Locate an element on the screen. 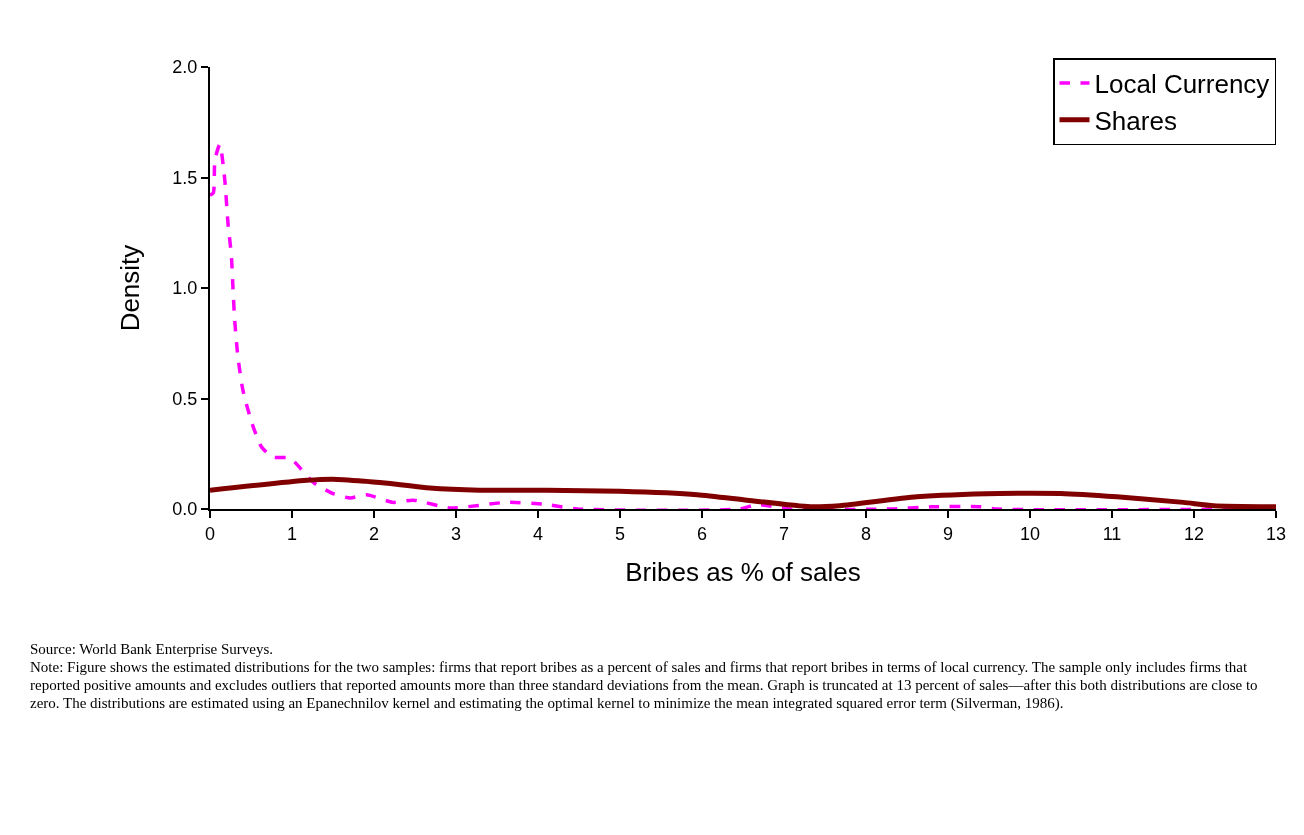 This screenshot has height=835, width=1304. x-tick-label: 6 is located at coordinates (702, 533).